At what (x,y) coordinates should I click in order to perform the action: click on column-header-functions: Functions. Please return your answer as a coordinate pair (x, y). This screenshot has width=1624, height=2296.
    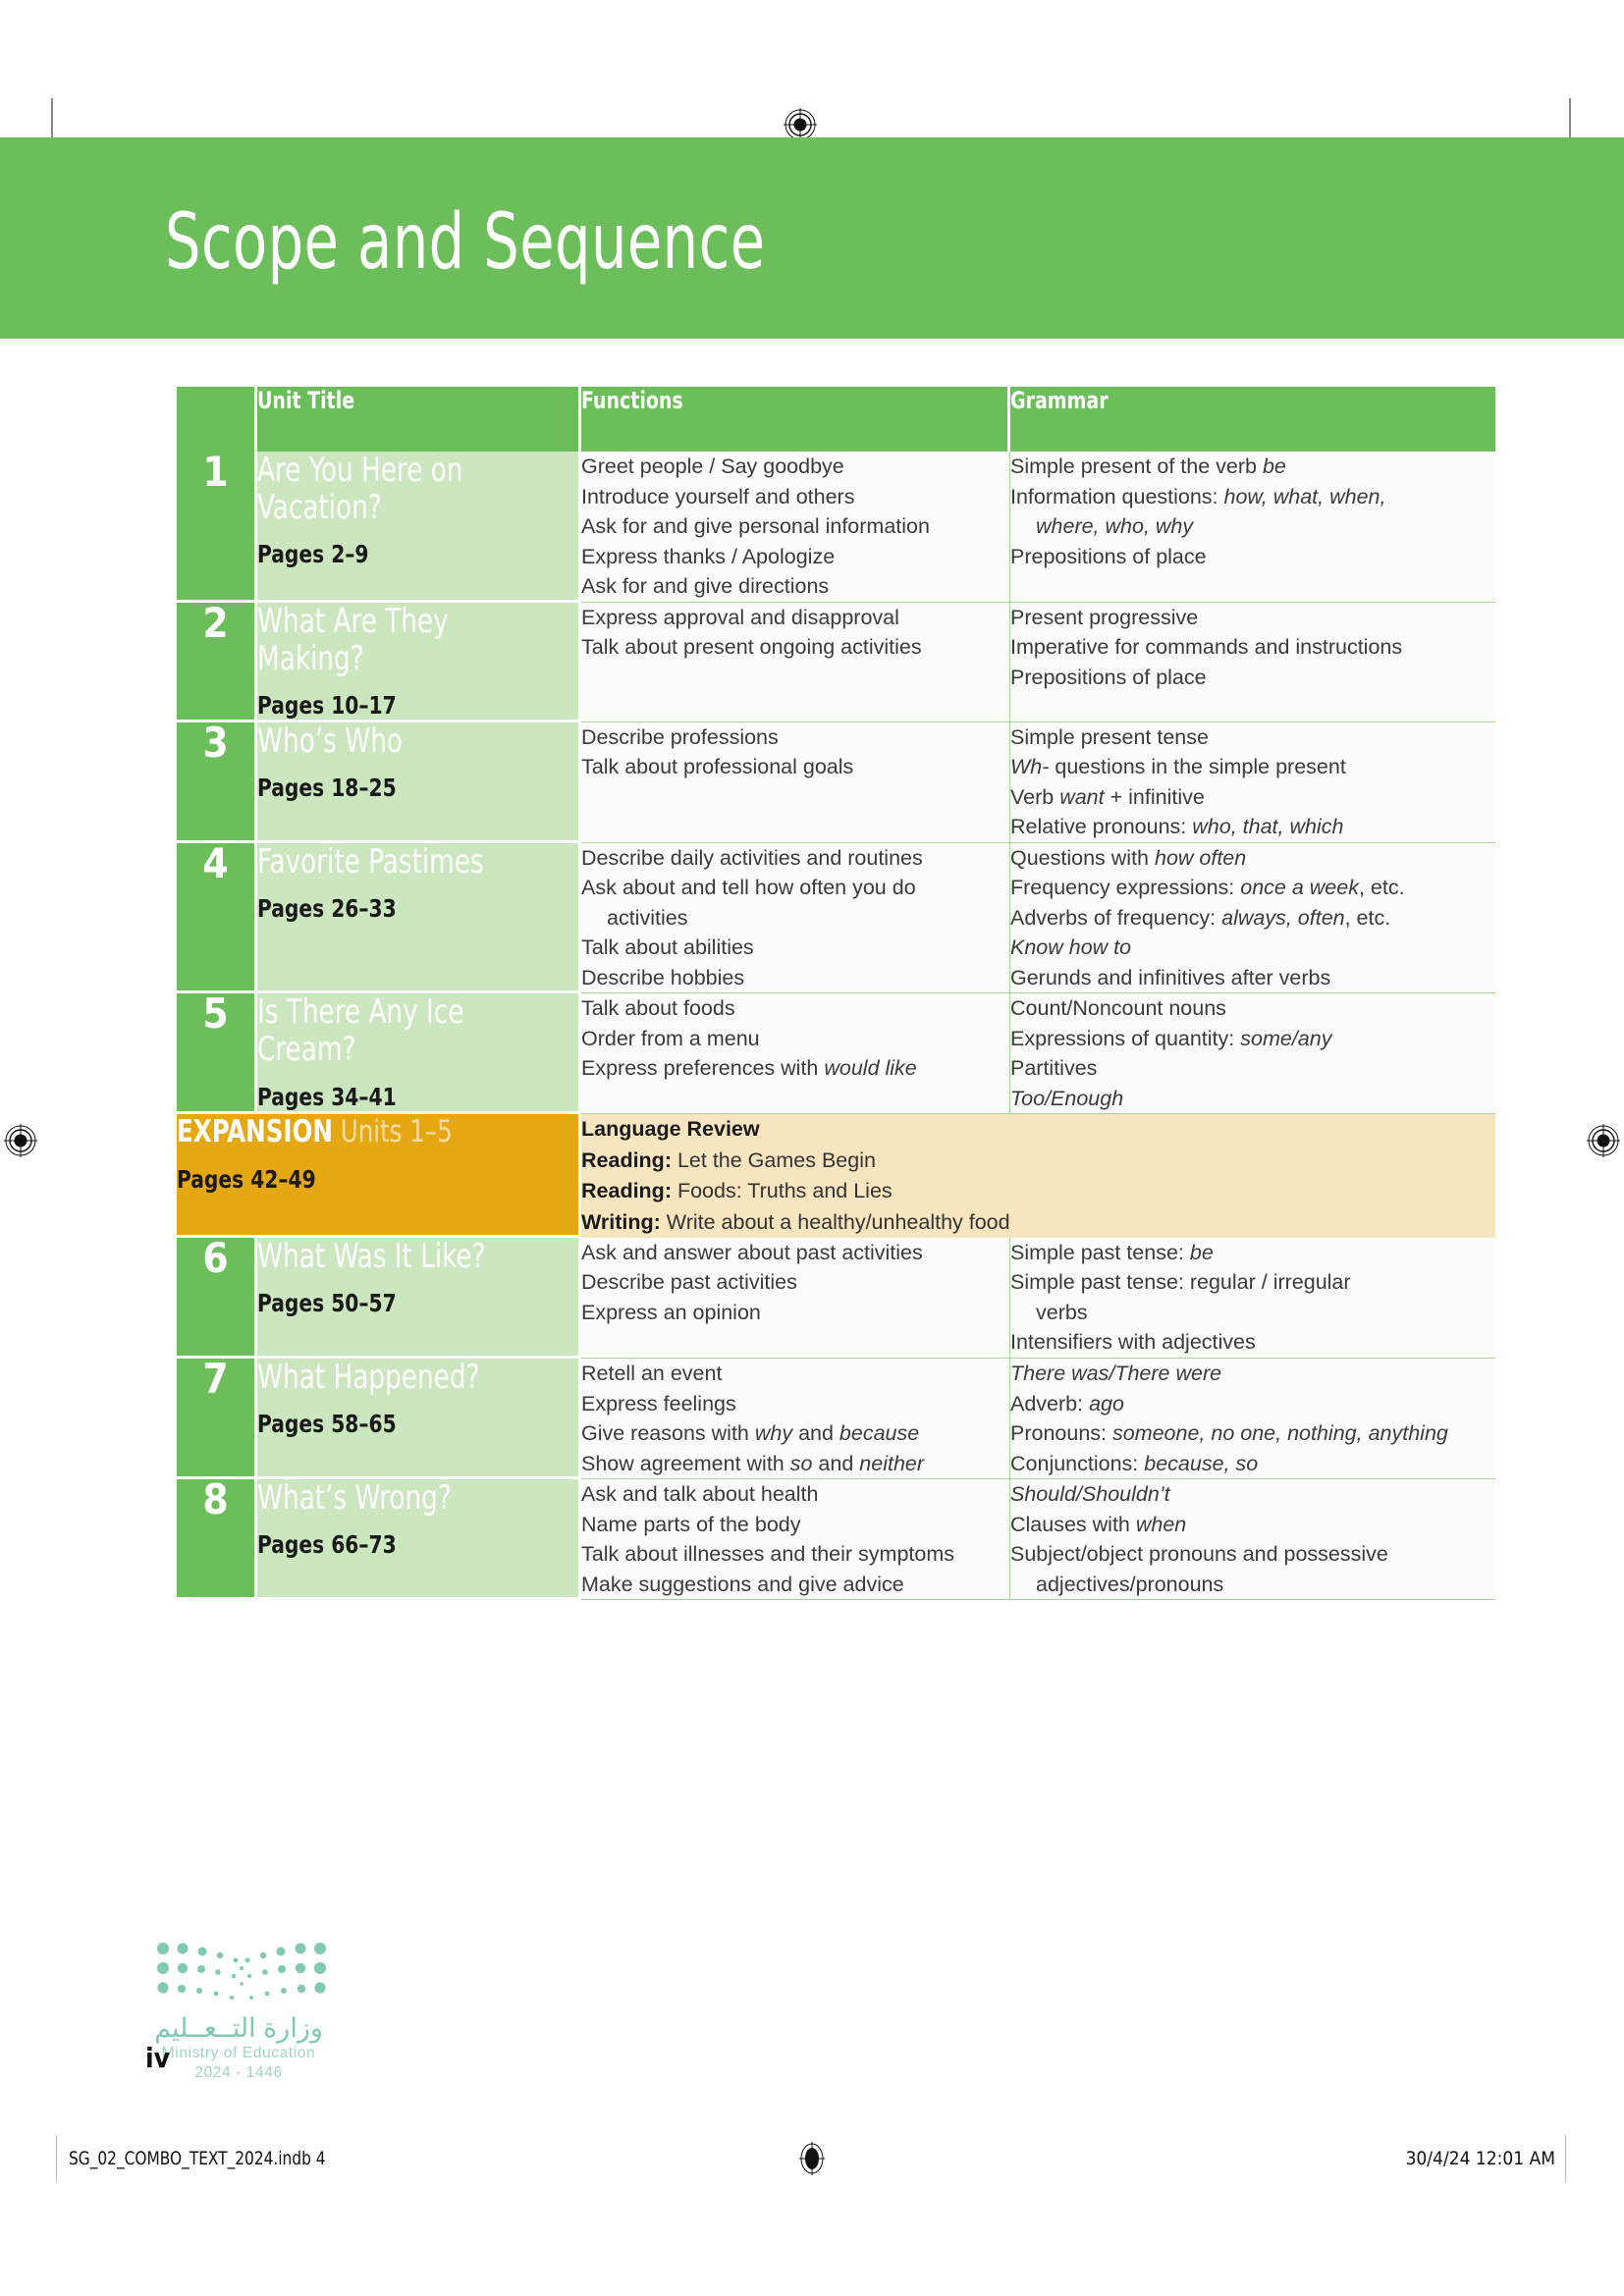
    Looking at the image, I should click on (795, 420).